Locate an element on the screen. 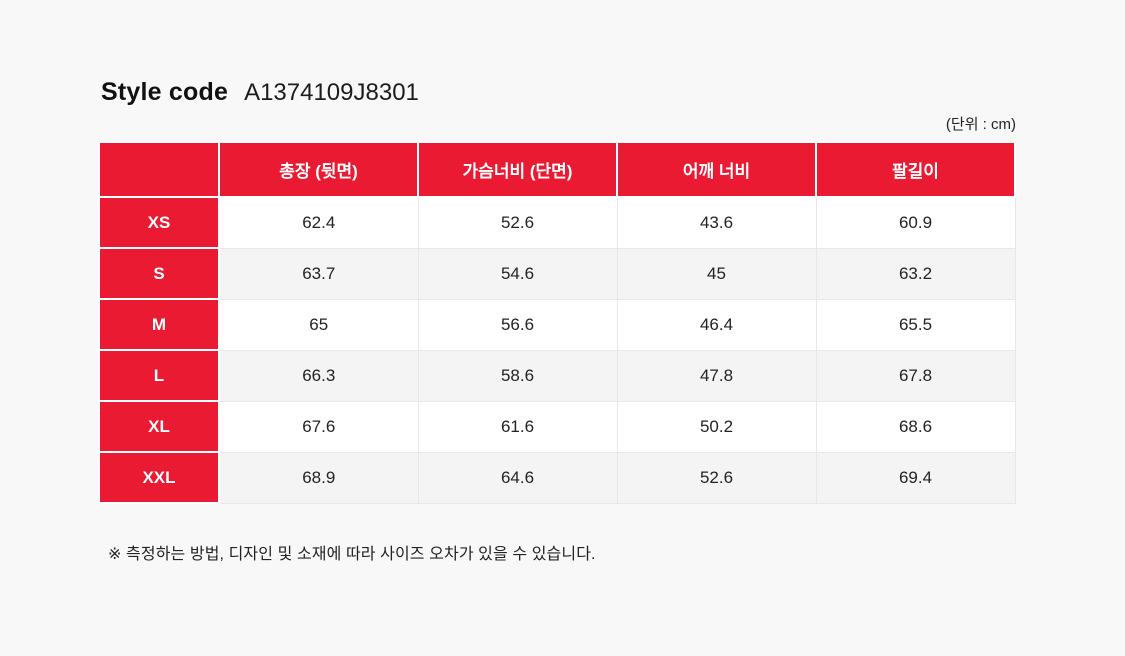 The height and width of the screenshot is (656, 1125). table-header-row: 총장 (뒷면) 가슴너비 (단면) 어깨 너비 팔길이 is located at coordinates (557, 169).